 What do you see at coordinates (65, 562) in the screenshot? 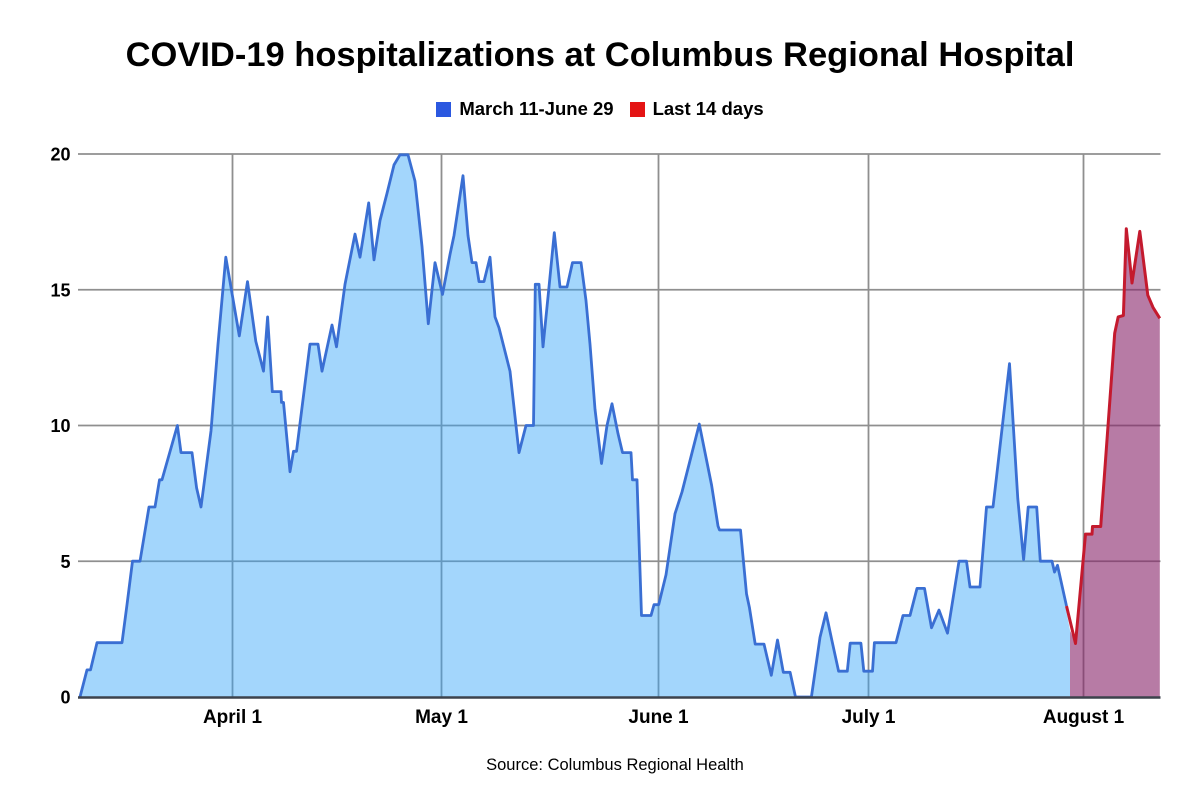
I see `svg-text: 5` at bounding box center [65, 562].